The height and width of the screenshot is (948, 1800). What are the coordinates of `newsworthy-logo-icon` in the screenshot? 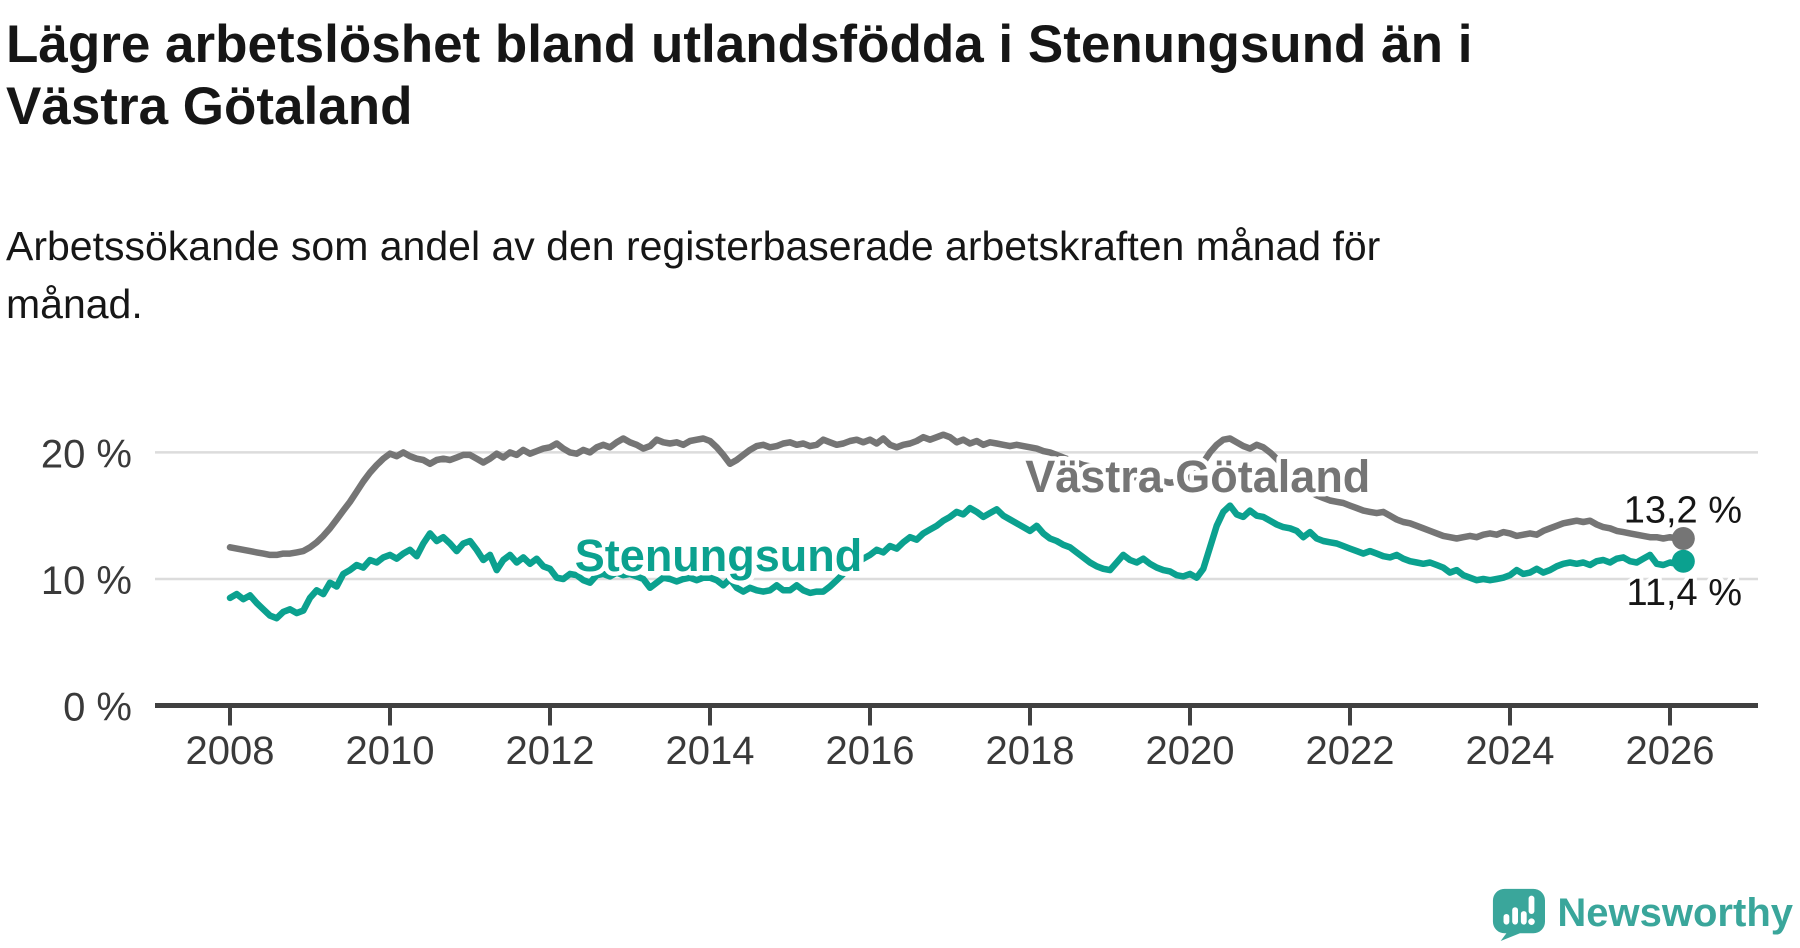 It's located at (1519, 914).